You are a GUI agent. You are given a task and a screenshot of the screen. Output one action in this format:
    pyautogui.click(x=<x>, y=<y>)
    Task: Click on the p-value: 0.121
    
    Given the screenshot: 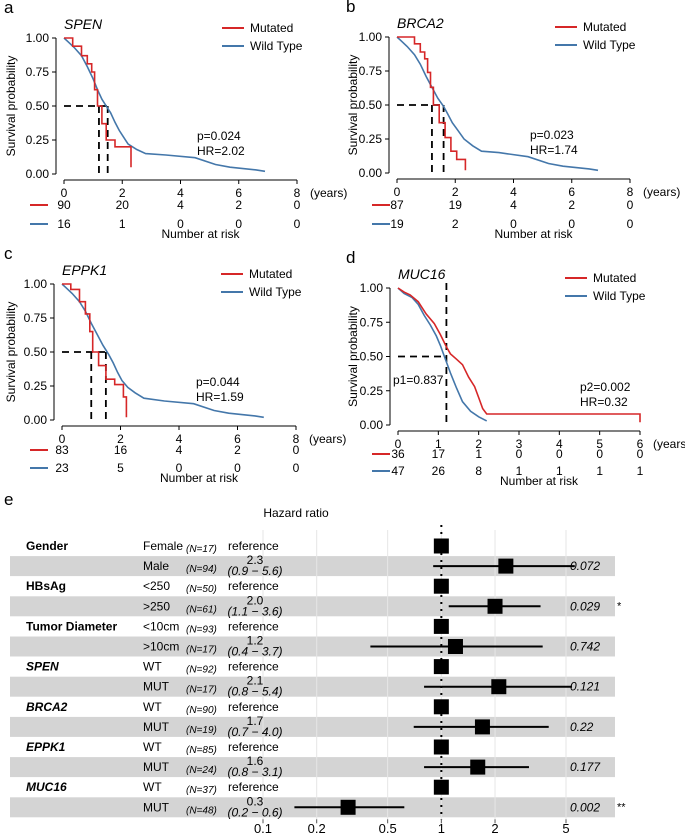 What is the action you would take?
    pyautogui.click(x=585, y=687)
    